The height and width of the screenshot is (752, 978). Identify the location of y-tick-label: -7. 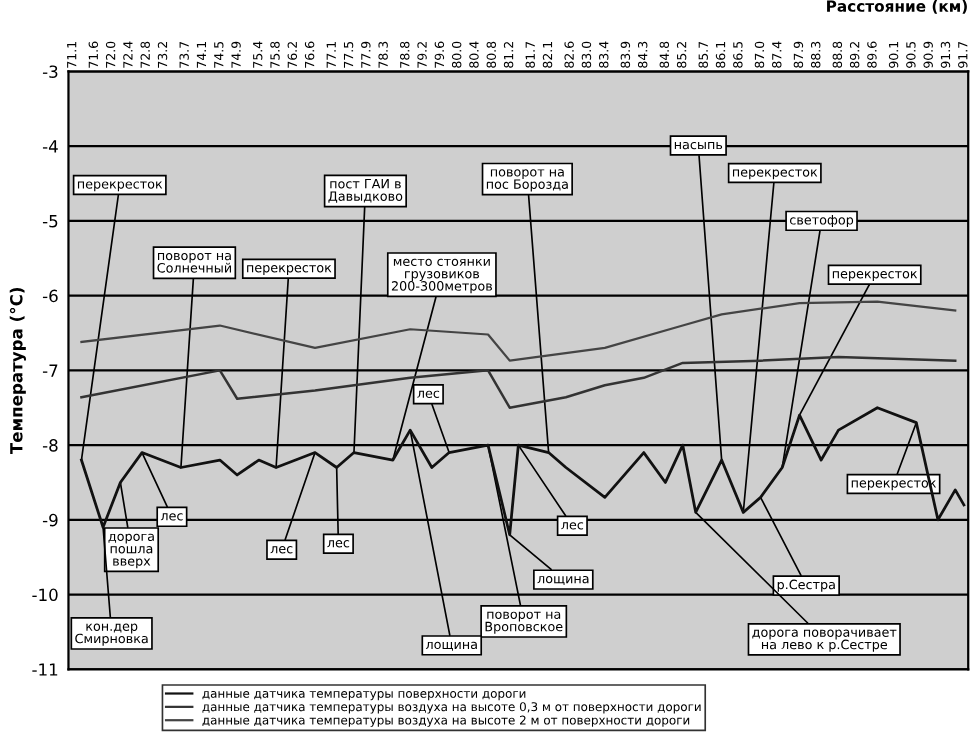
(50, 370).